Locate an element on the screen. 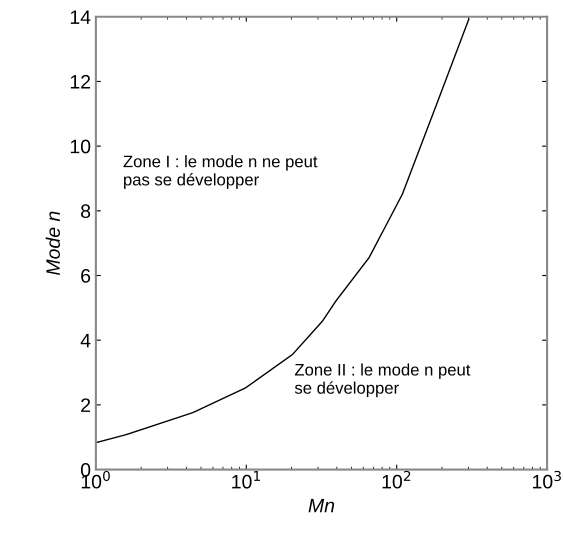 The height and width of the screenshot is (559, 564). y-tick-label: 6 is located at coordinates (85, 275).